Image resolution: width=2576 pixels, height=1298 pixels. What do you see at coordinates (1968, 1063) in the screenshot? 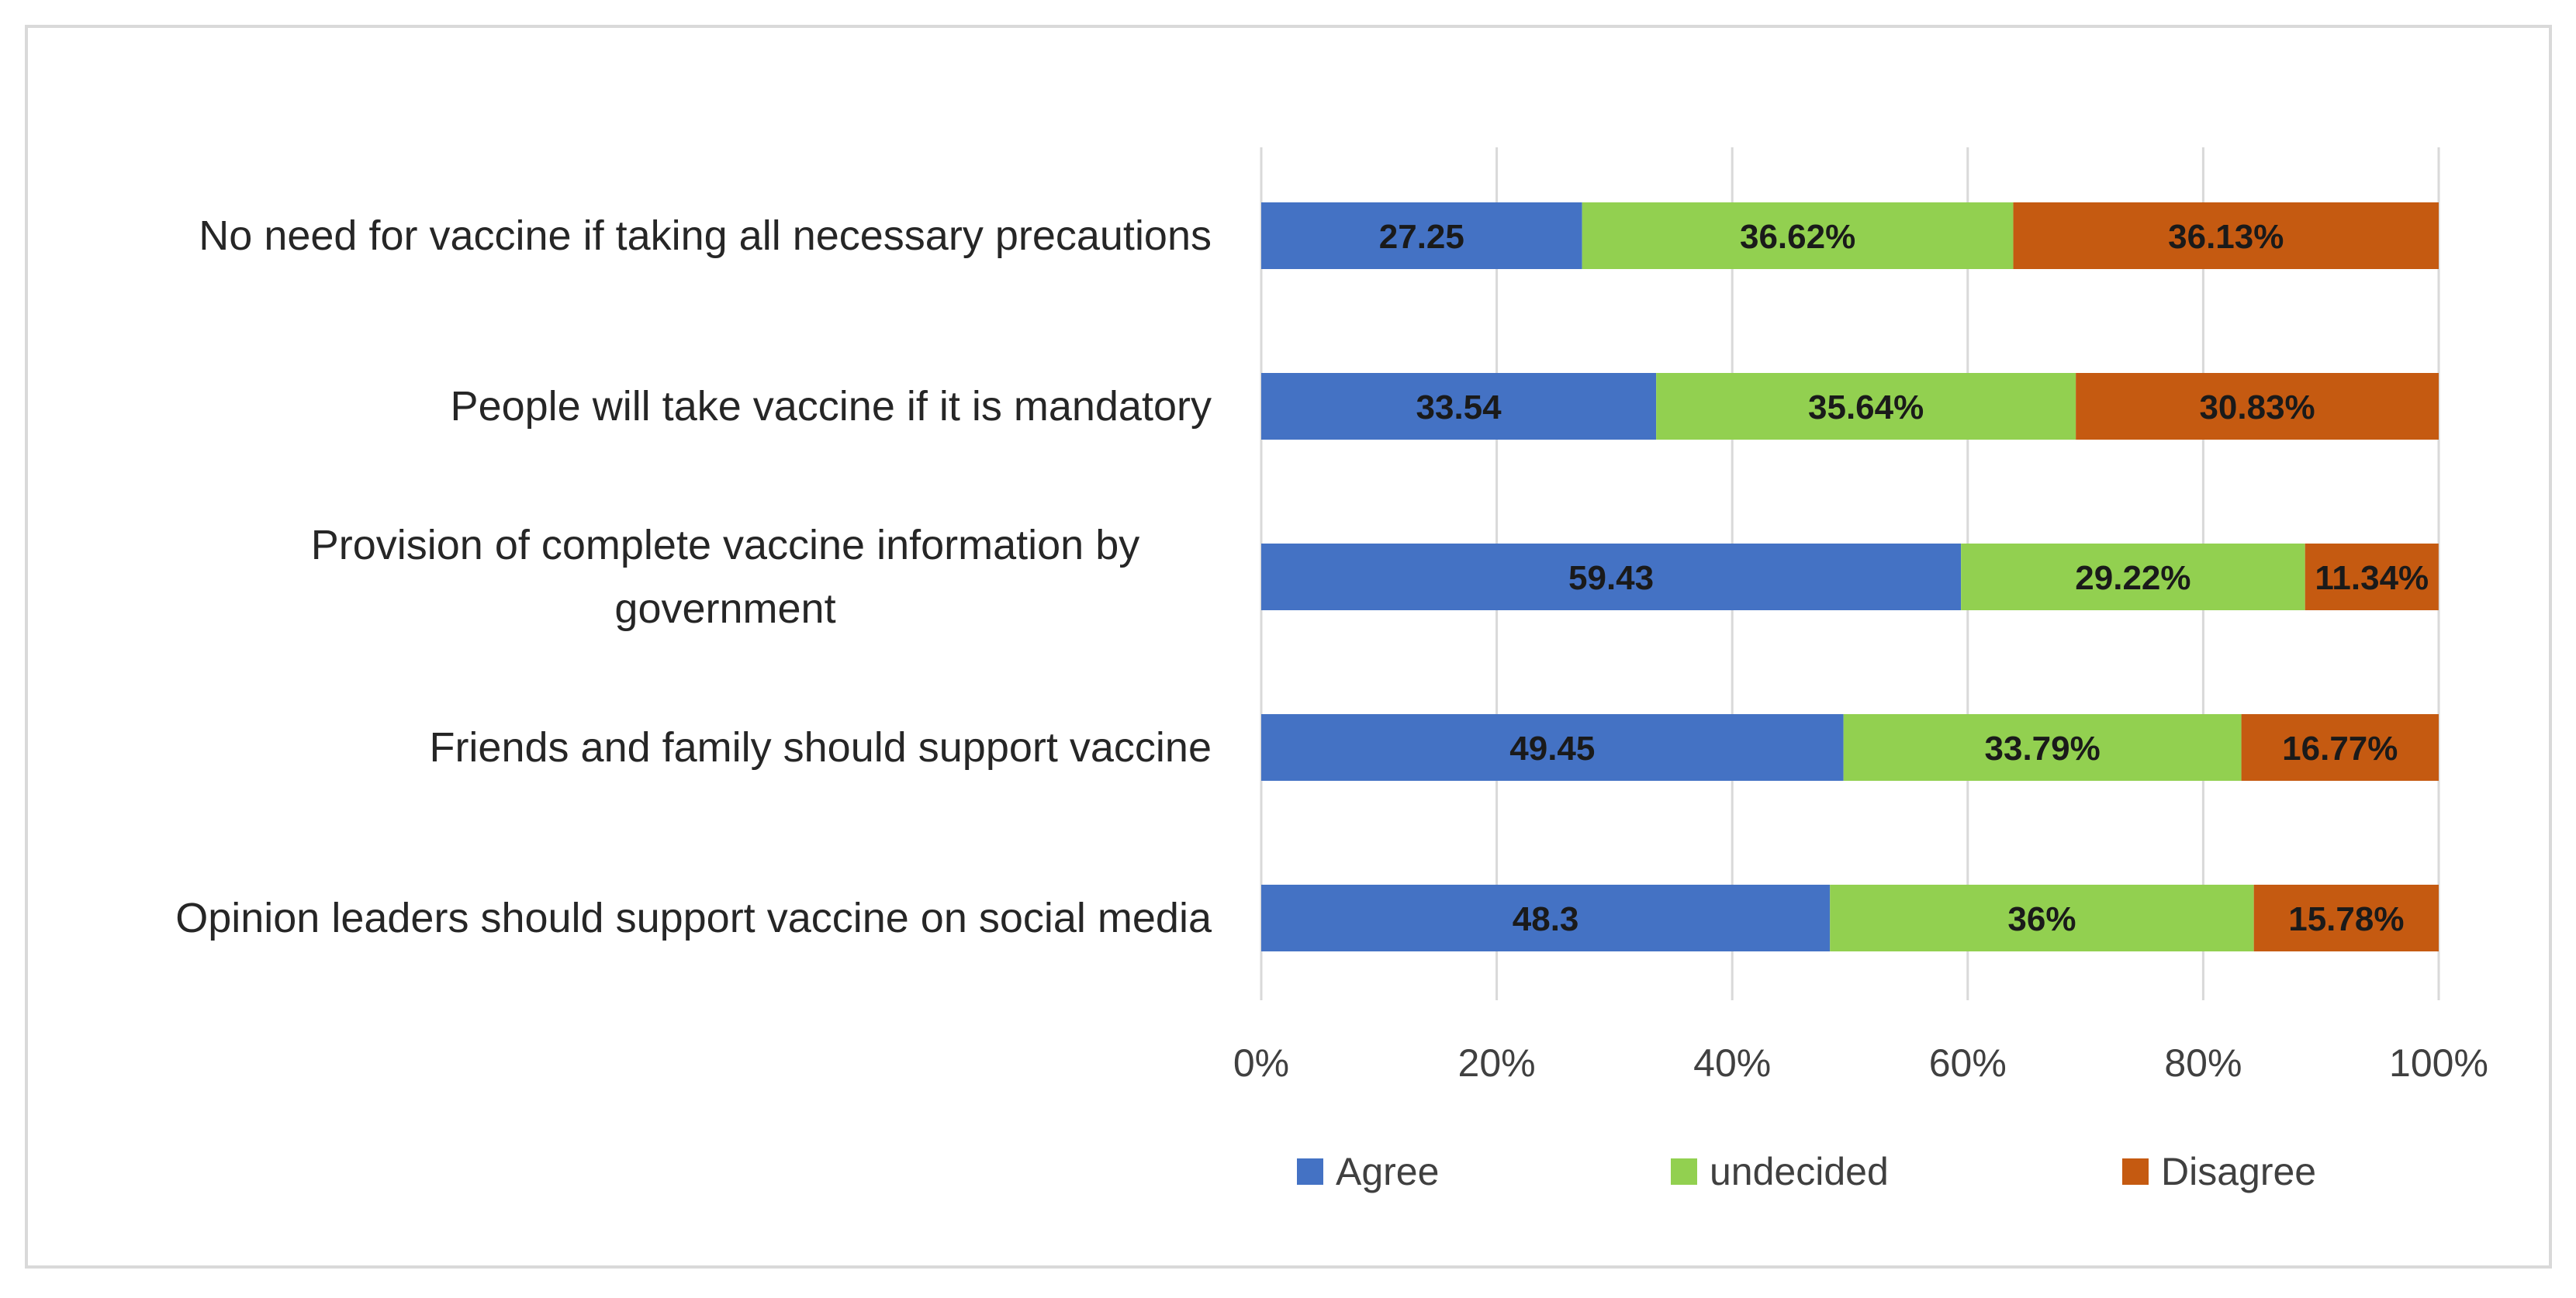
I see `x-tick-label: 60%` at bounding box center [1968, 1063].